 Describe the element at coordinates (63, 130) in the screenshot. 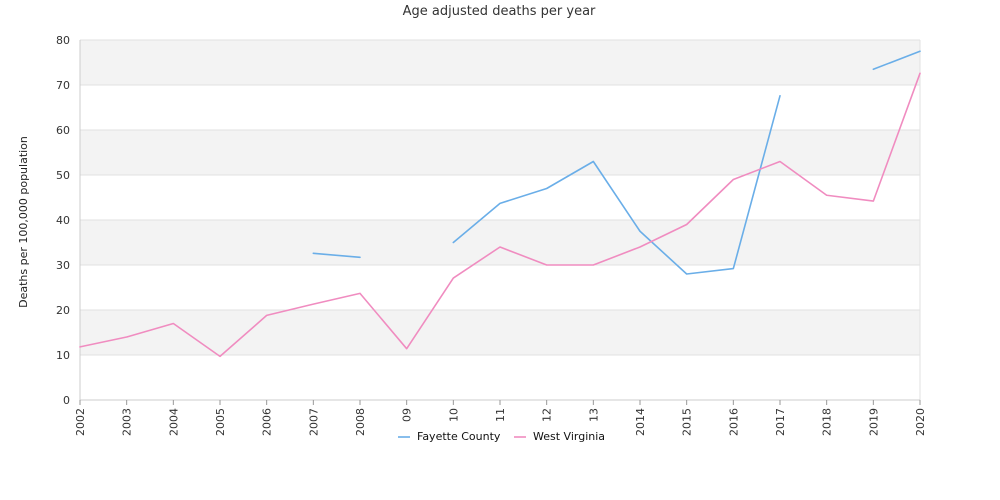

I see `y-tick-label: 60` at that location.